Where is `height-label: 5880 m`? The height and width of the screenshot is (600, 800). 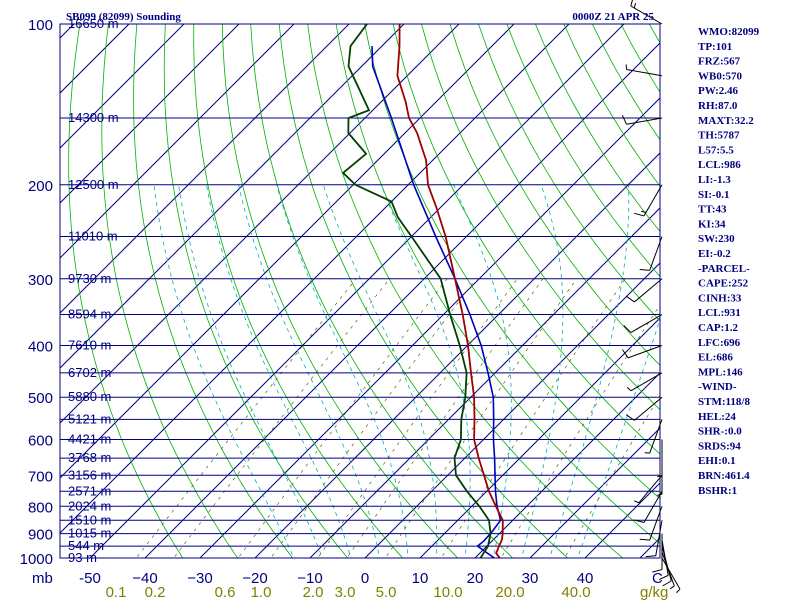 height-label: 5880 m is located at coordinates (89, 396).